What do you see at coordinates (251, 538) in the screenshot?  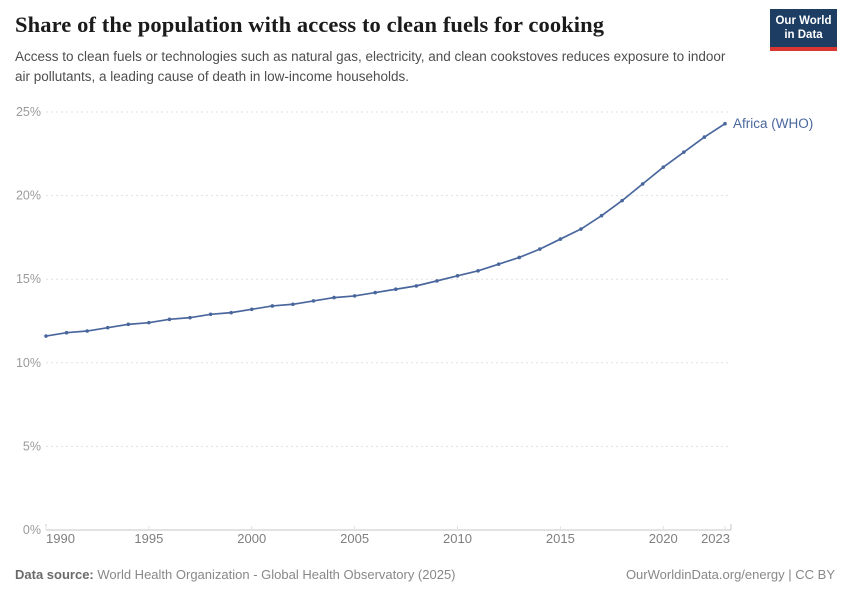 I see `x-tick-label: 2000` at bounding box center [251, 538].